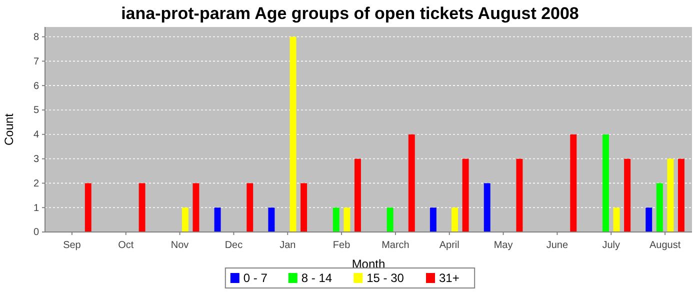  What do you see at coordinates (36, 232) in the screenshot?
I see `y-tick-label: 0` at bounding box center [36, 232].